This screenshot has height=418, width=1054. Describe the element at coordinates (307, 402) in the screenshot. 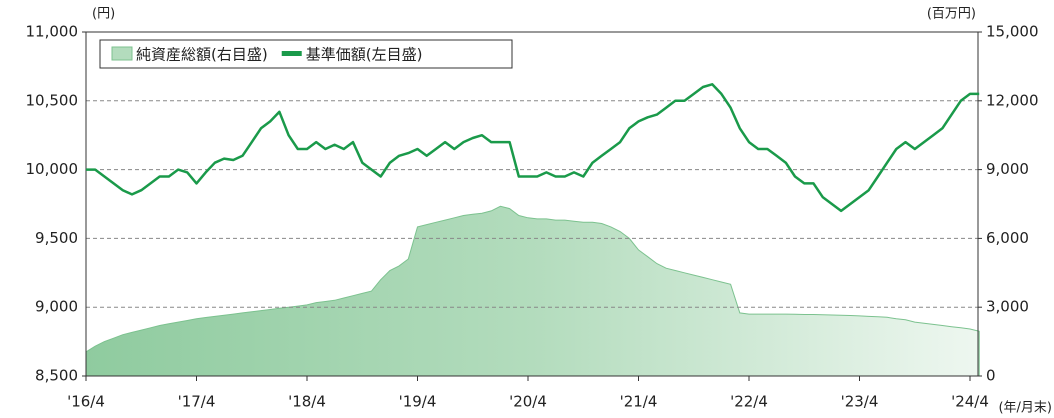

I see `x-tick-label: '18/4` at that location.